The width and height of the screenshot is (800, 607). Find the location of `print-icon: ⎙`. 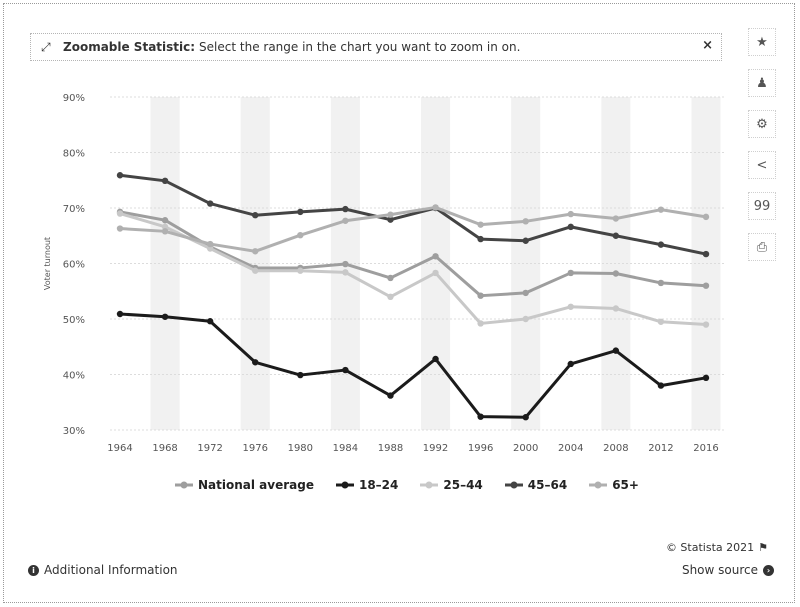

print-icon: ⎙ is located at coordinates (762, 247).